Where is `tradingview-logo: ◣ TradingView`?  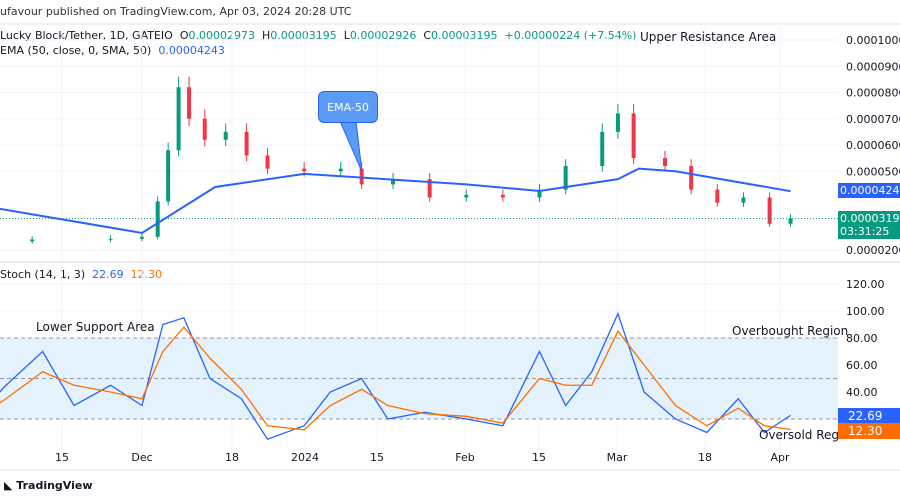
tradingview-logo: ◣ TradingView is located at coordinates (48, 485).